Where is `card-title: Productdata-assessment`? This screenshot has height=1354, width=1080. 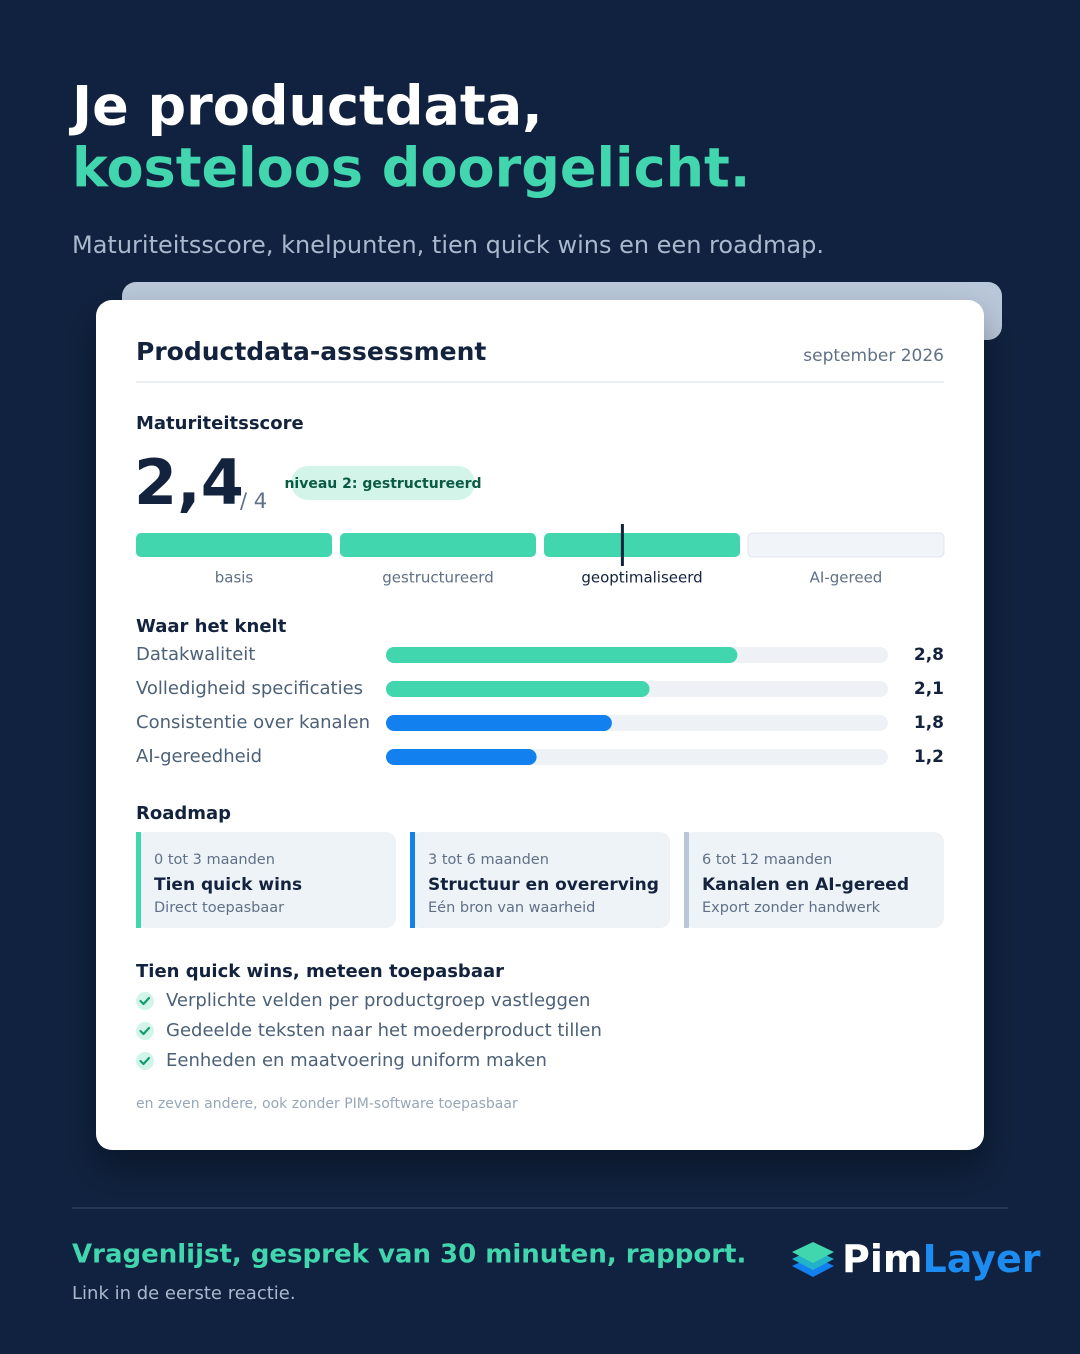
card-title: Productdata-assessment is located at coordinates (311, 351).